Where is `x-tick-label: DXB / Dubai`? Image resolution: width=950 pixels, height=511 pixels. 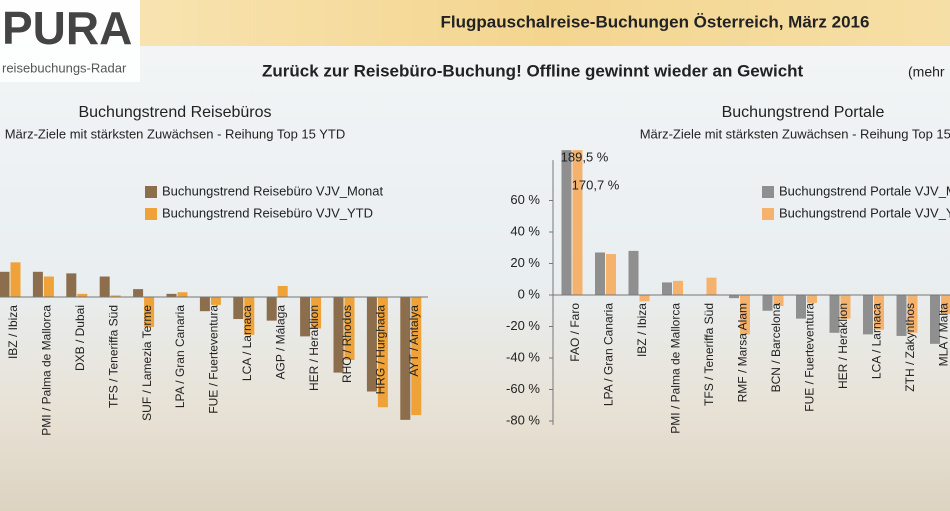 x-tick-label: DXB / Dubai is located at coordinates (80, 338).